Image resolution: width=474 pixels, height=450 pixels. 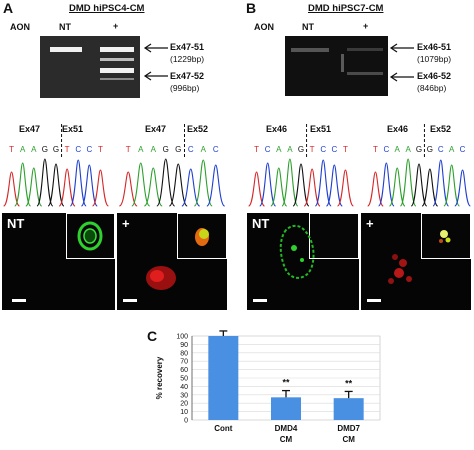 I want to click on panel-a-lane-plus: +, so click(x=116, y=26).